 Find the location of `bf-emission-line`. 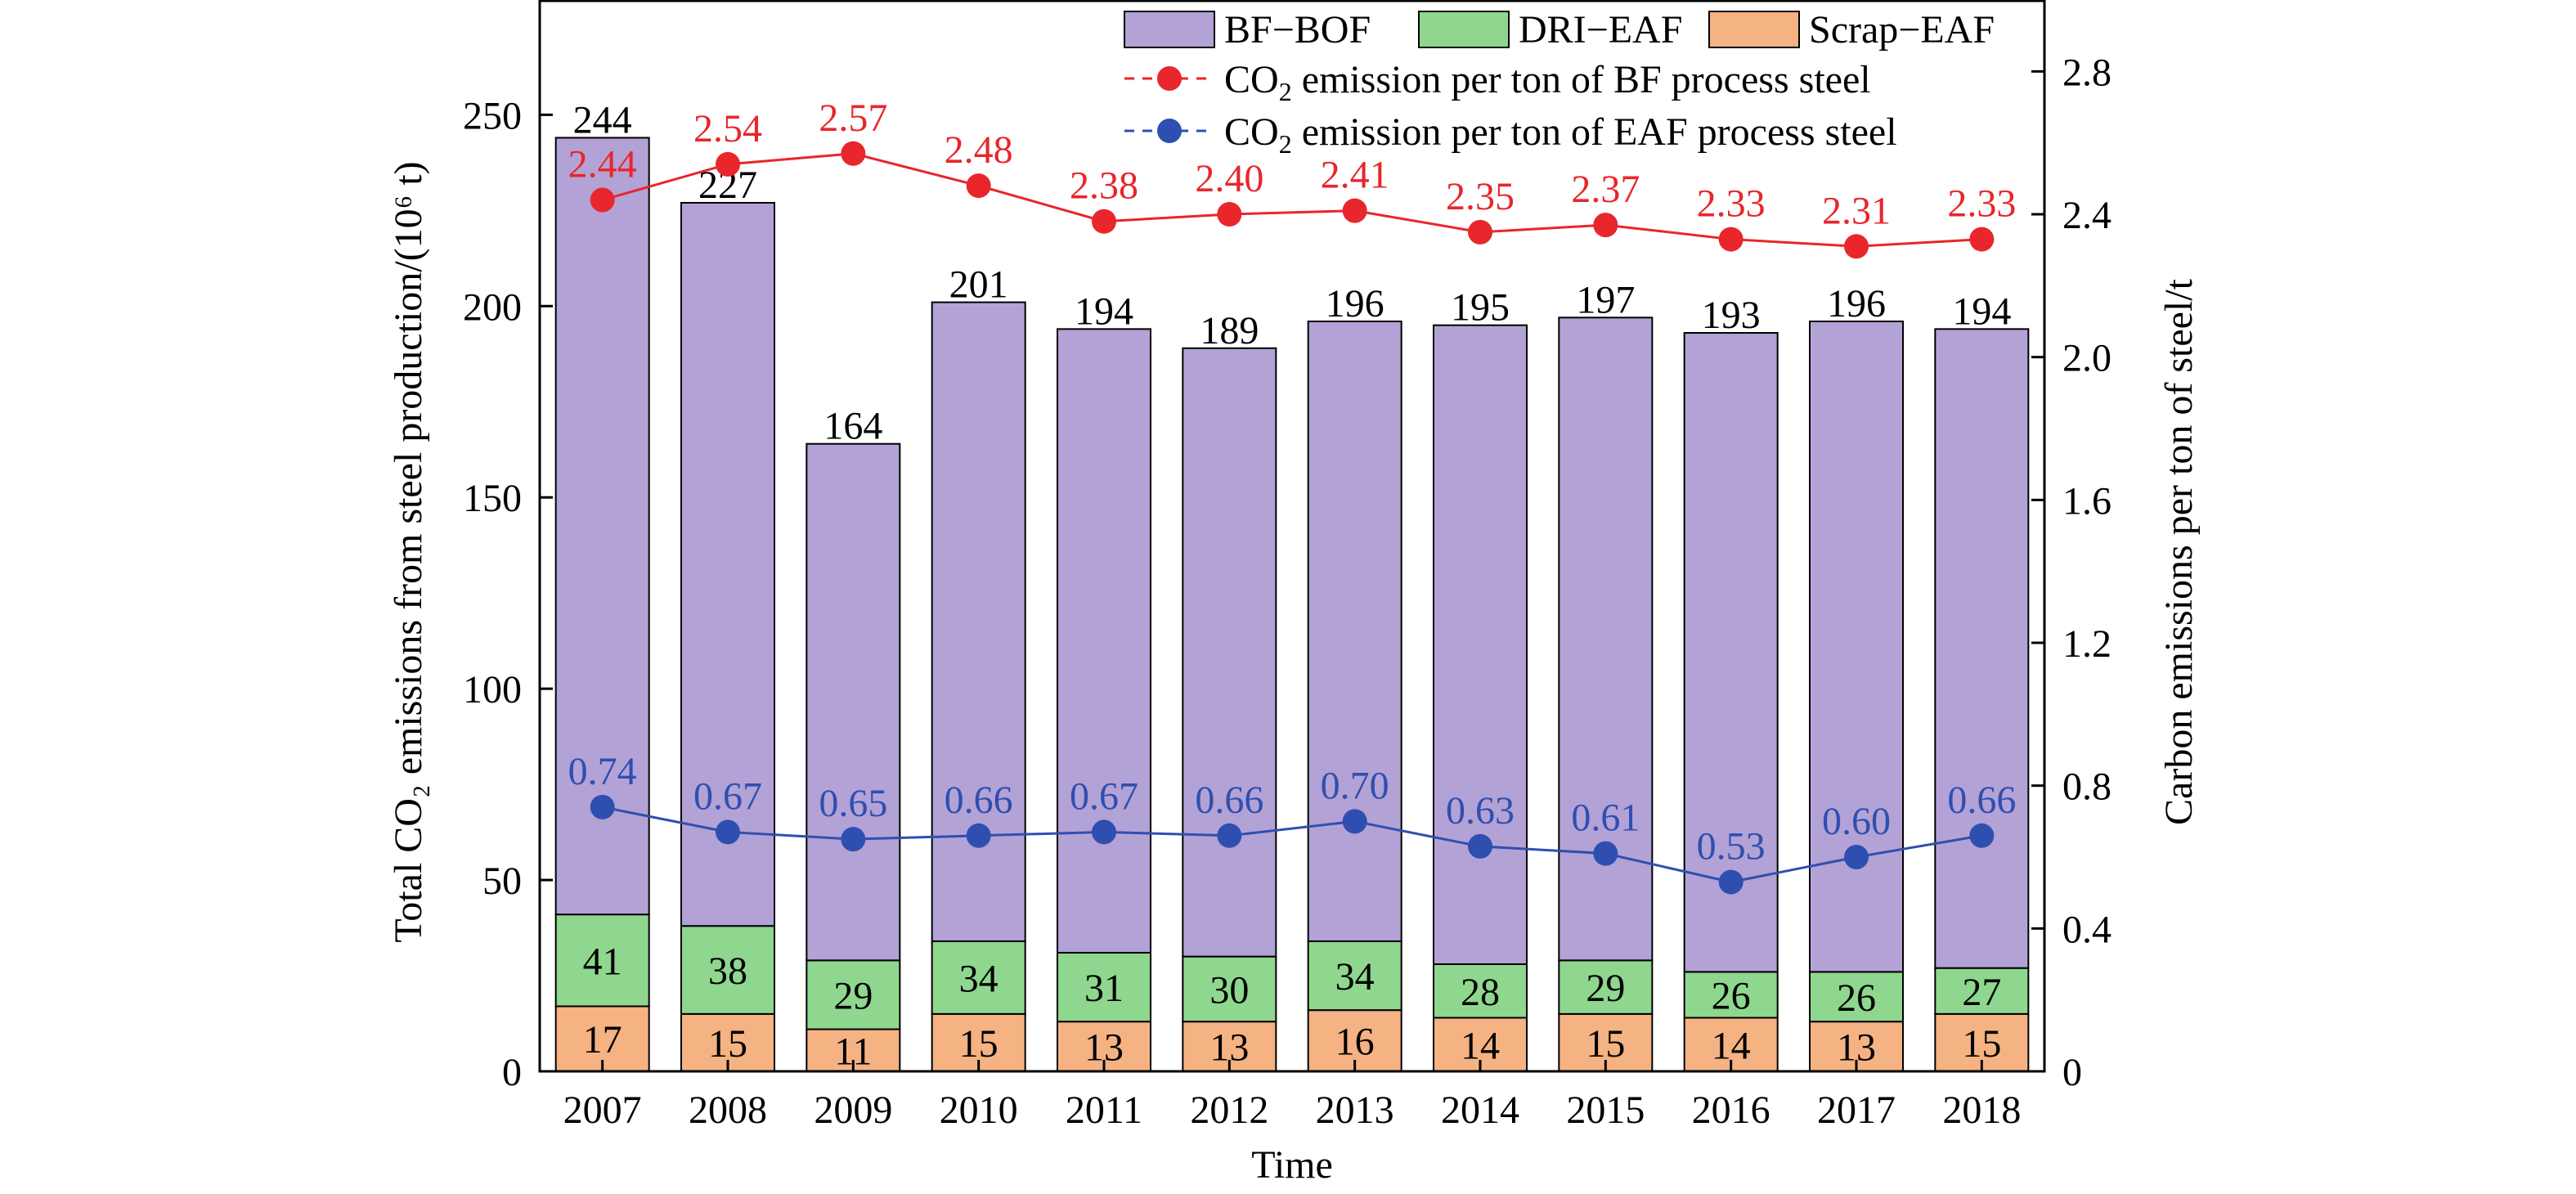

bf-emission-line is located at coordinates (1292, 200).